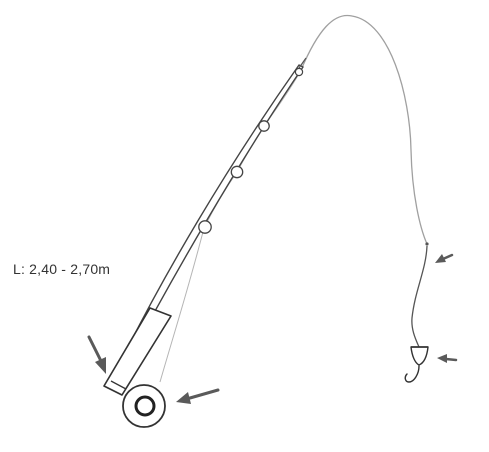 The width and height of the screenshot is (489, 452). What do you see at coordinates (364, 129) in the screenshot?
I see `fishing-line` at bounding box center [364, 129].